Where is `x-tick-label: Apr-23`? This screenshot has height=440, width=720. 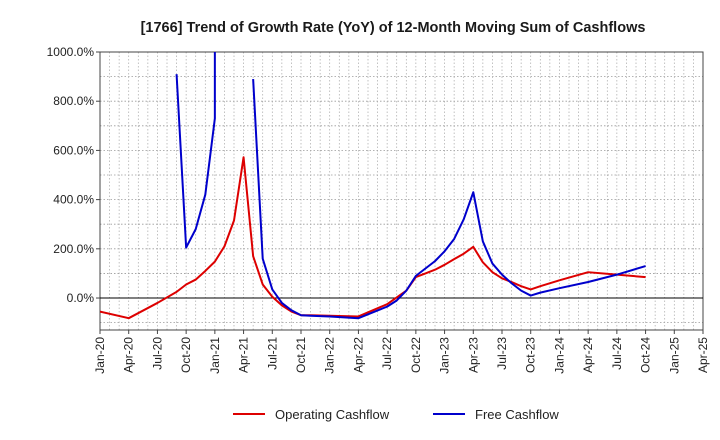 x-tick-label: Apr-23 is located at coordinates (473, 355).